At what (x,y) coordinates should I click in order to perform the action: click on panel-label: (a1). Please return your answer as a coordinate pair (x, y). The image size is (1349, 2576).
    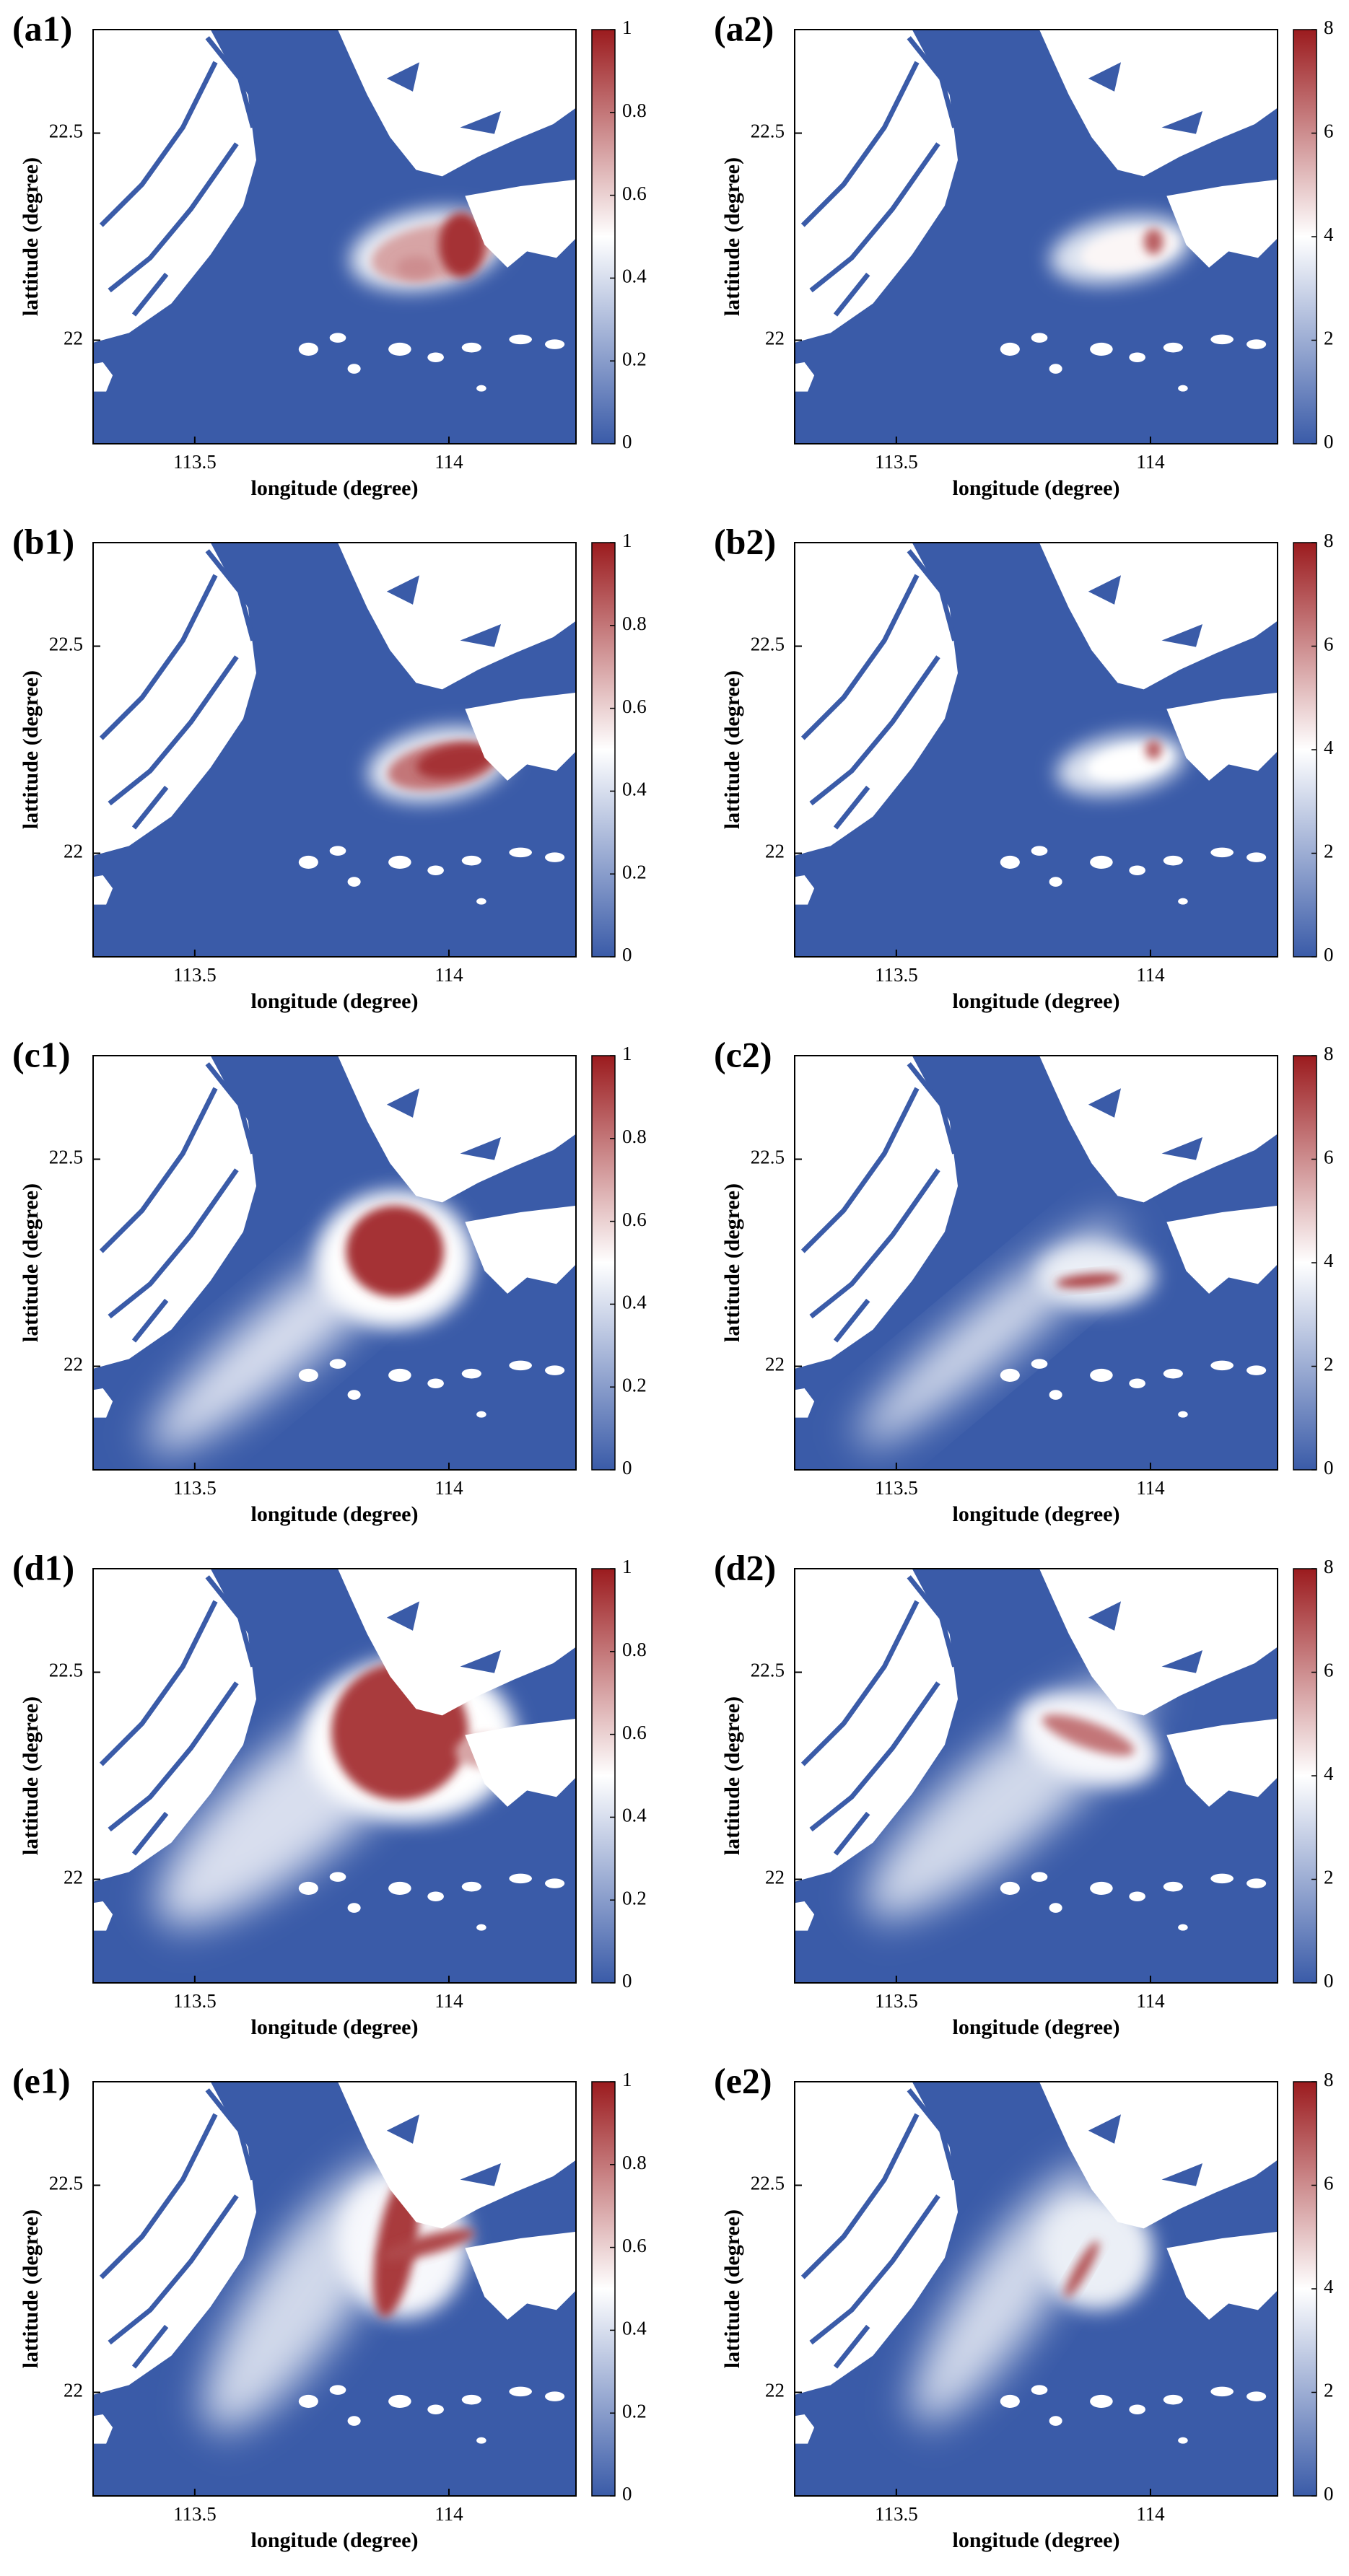
    Looking at the image, I should click on (42, 28).